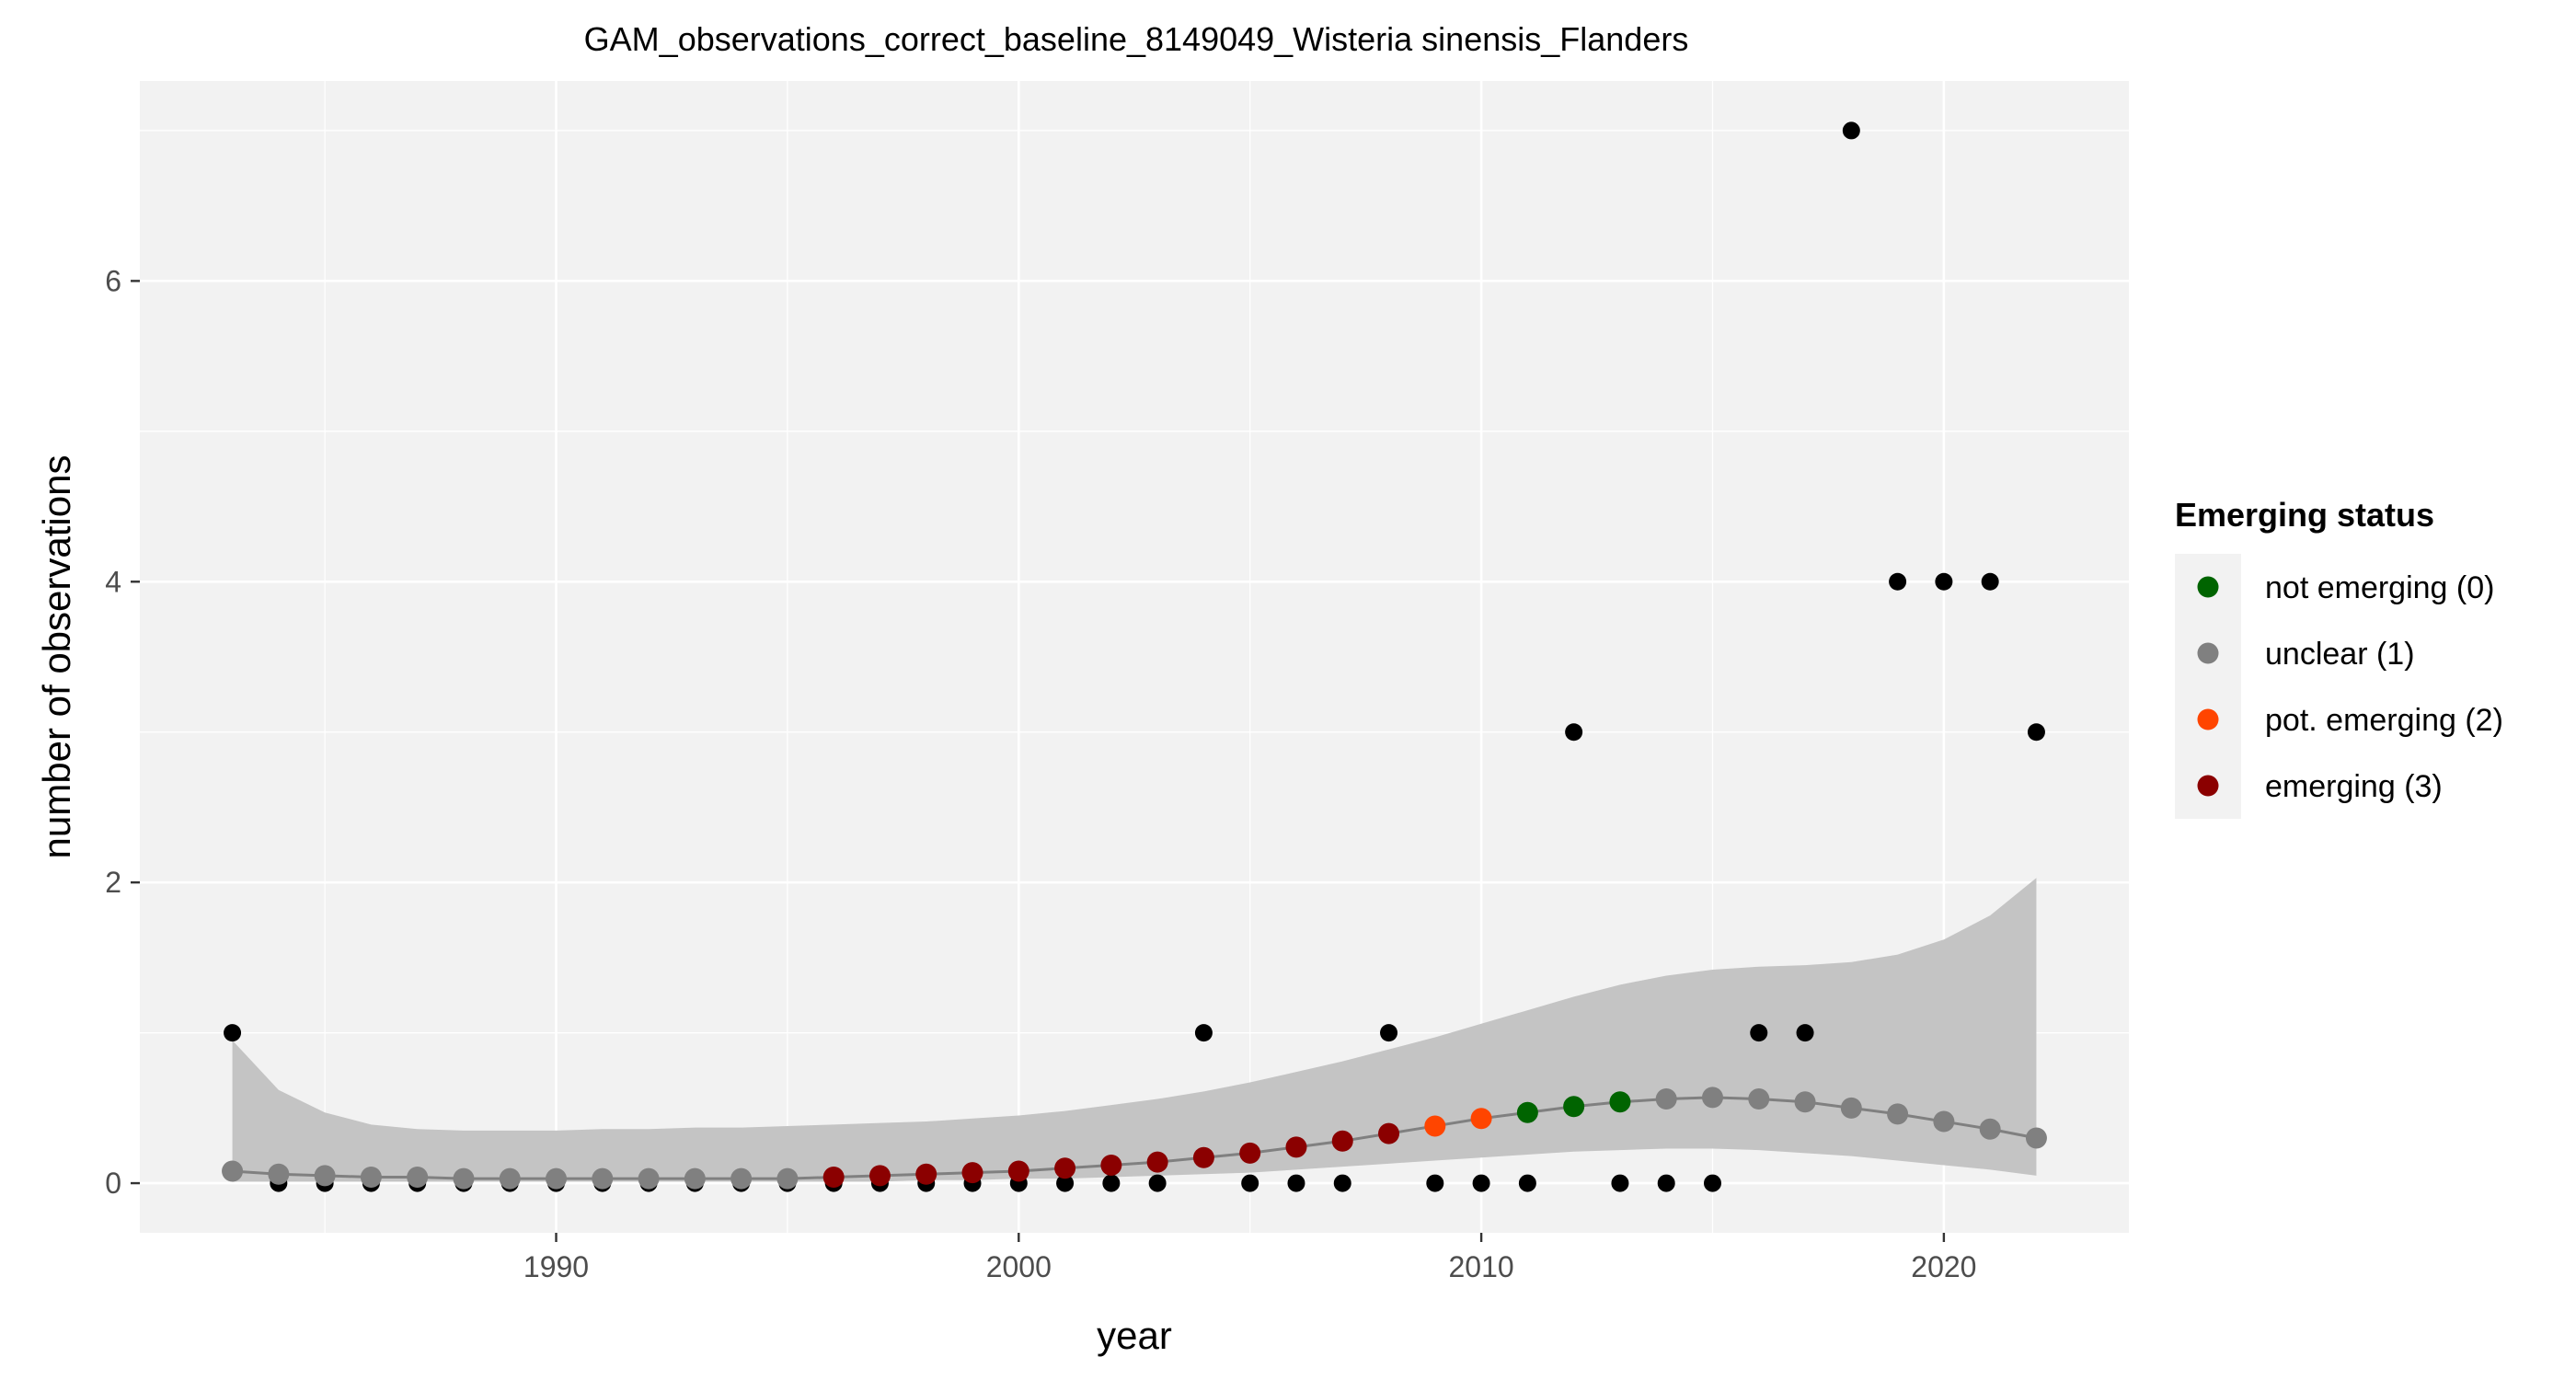 The image size is (2576, 1380). I want to click on x-tick-label: 2010, so click(1480, 1266).